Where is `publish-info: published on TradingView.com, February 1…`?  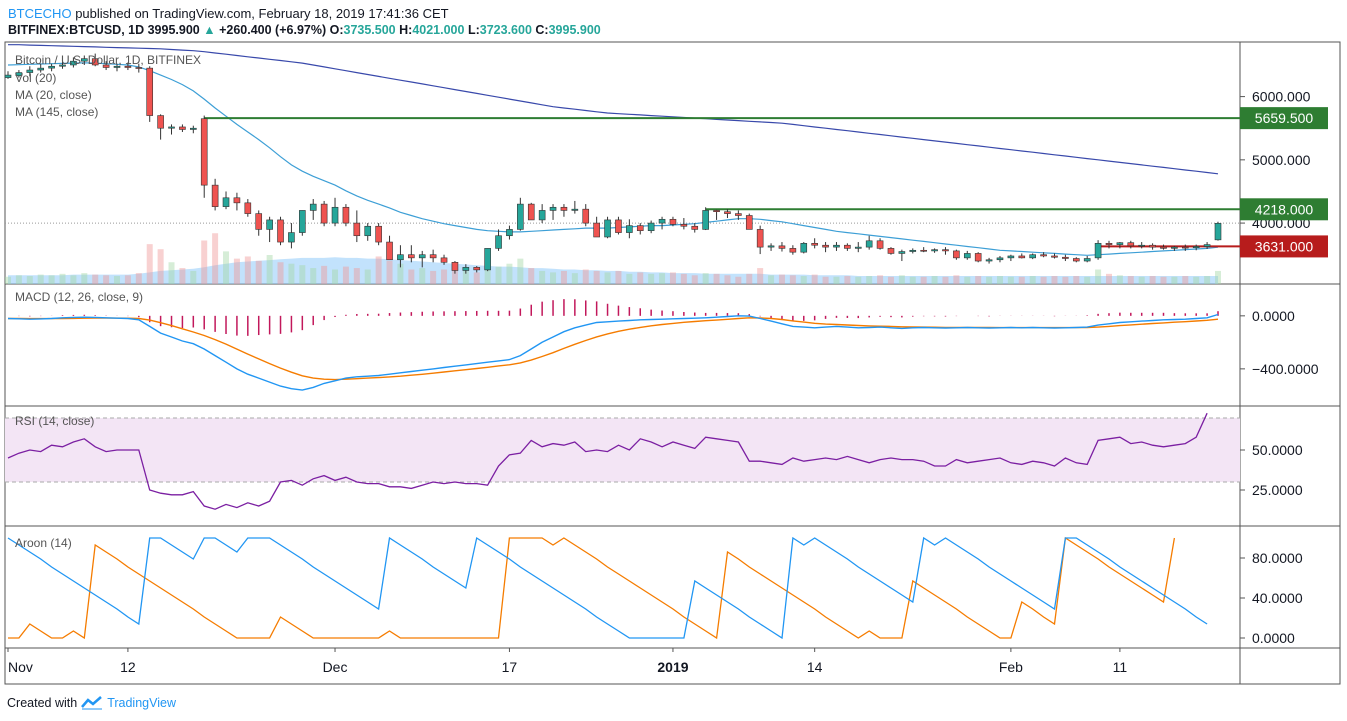 publish-info: published on TradingView.com, February 1… is located at coordinates (262, 13).